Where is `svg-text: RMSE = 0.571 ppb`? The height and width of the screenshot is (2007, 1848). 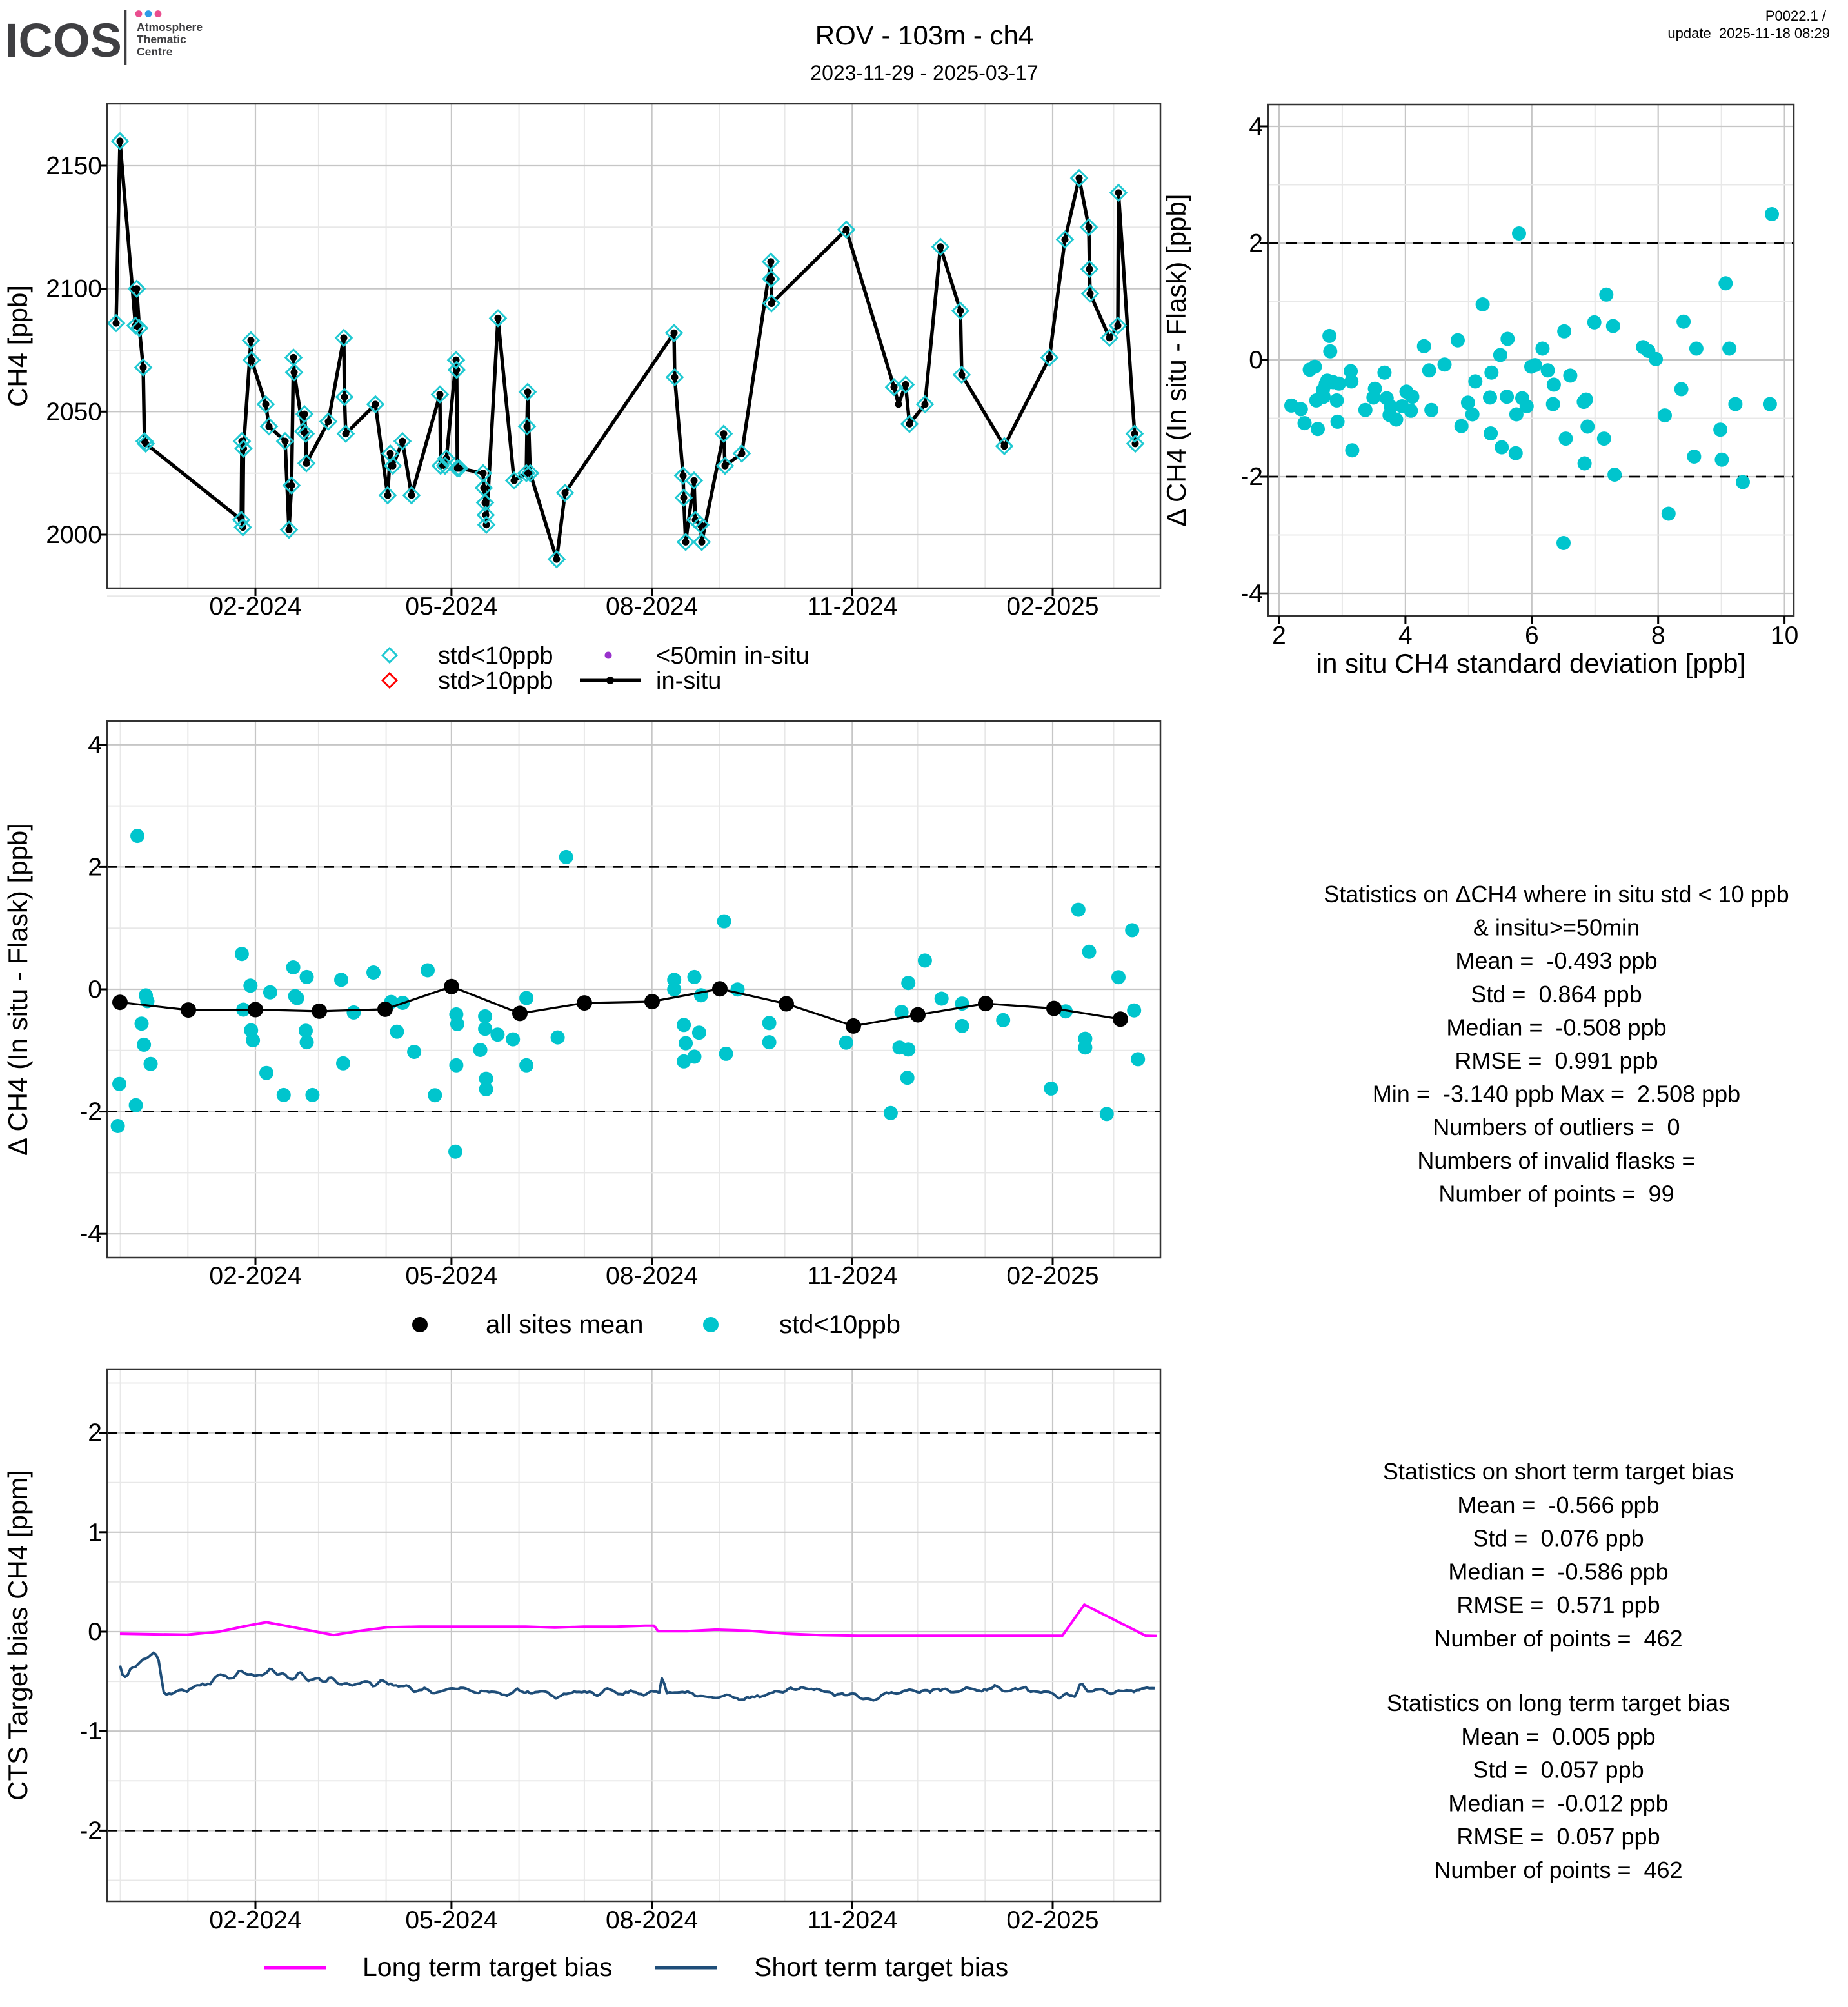
svg-text: RMSE = 0.571 ppb is located at coordinates (1558, 1605).